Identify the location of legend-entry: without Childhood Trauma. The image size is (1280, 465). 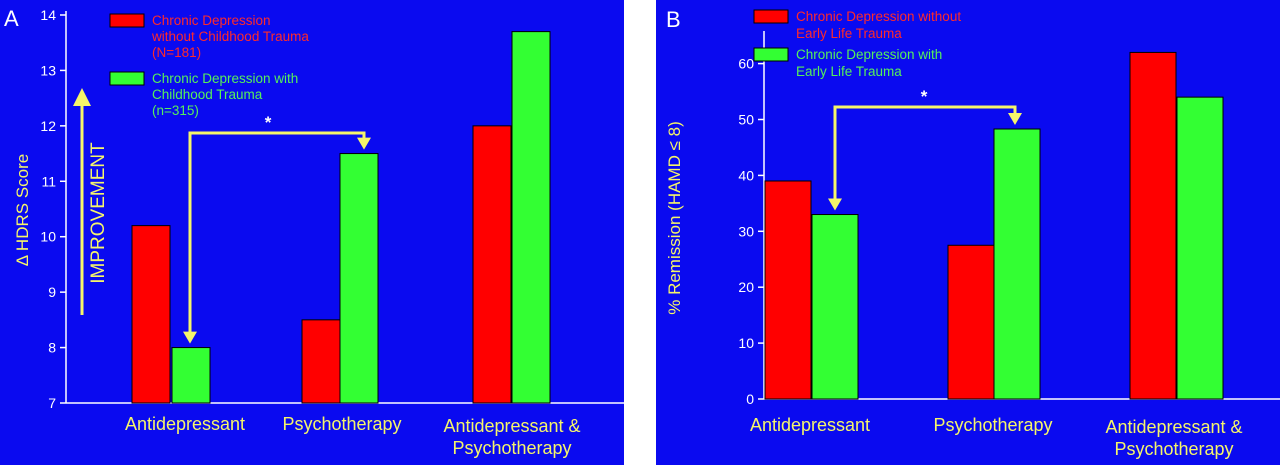
(230, 36).